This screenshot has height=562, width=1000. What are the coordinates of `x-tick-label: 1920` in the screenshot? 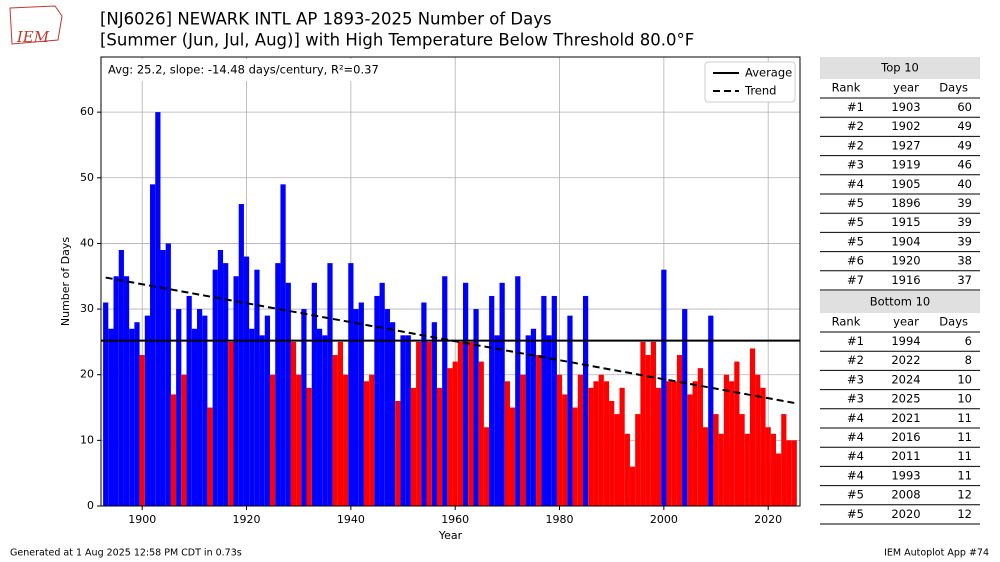 It's located at (247, 519).